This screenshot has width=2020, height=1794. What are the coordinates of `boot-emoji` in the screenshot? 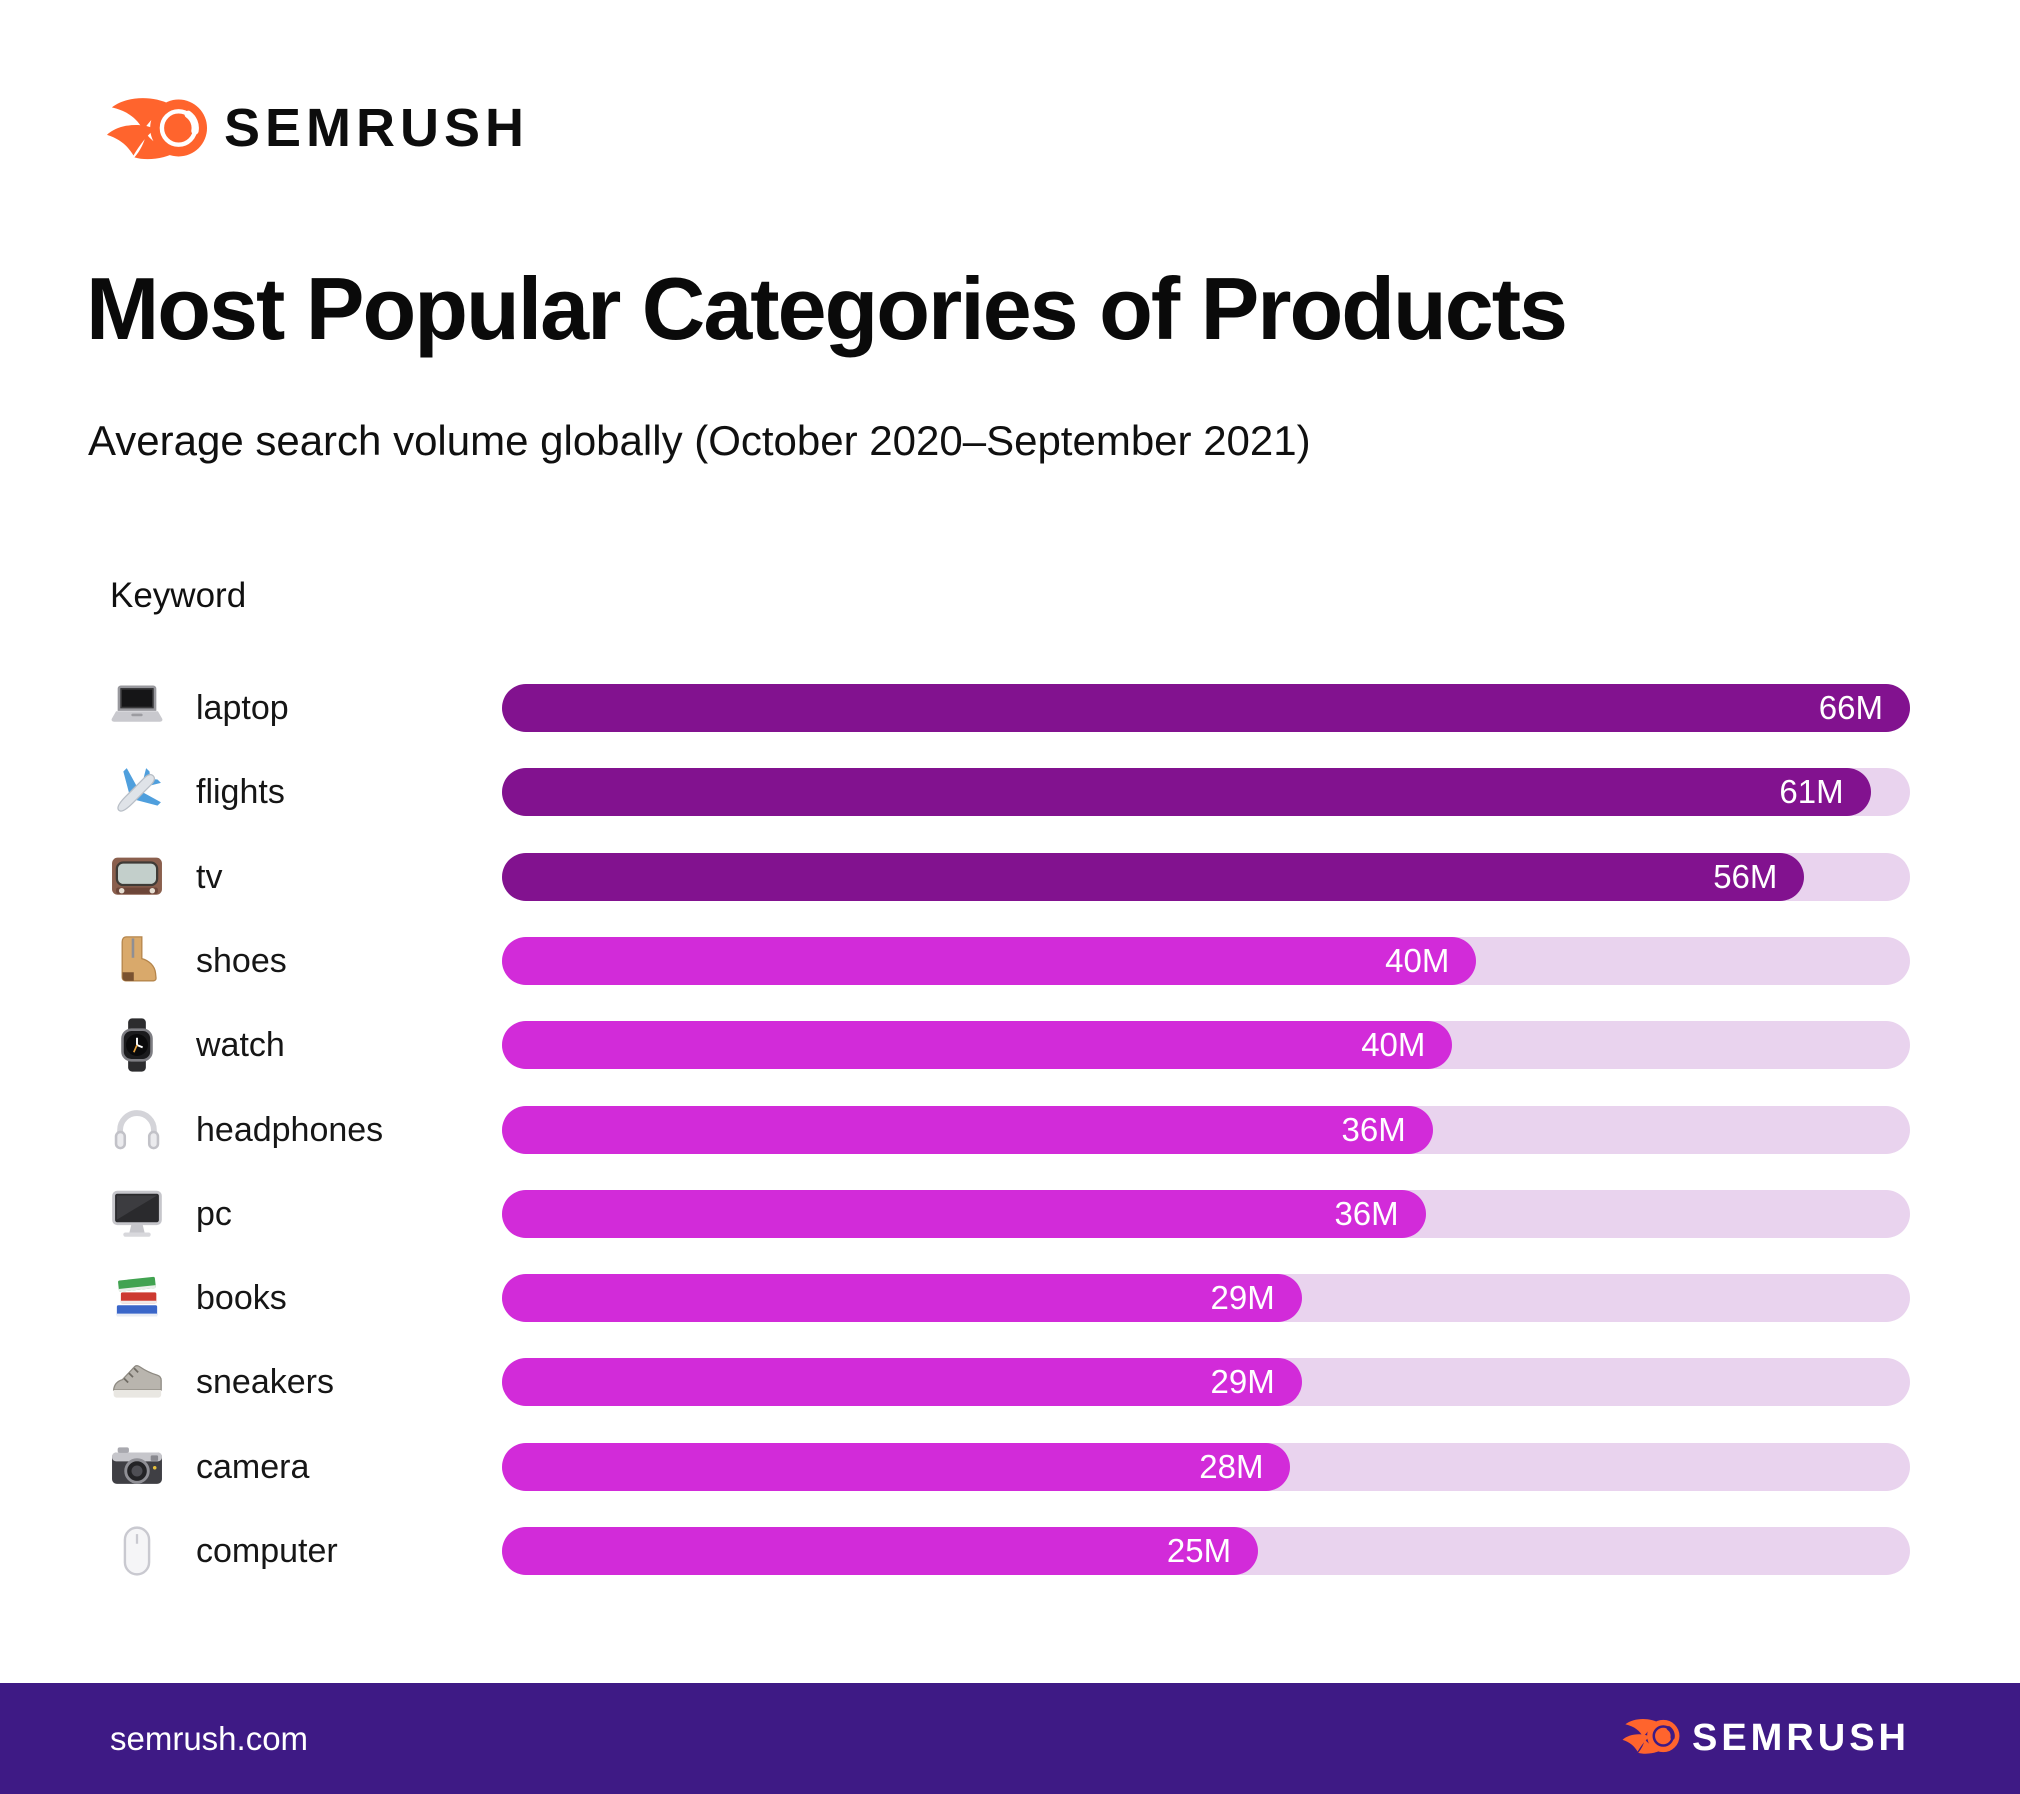 It's located at (137, 961).